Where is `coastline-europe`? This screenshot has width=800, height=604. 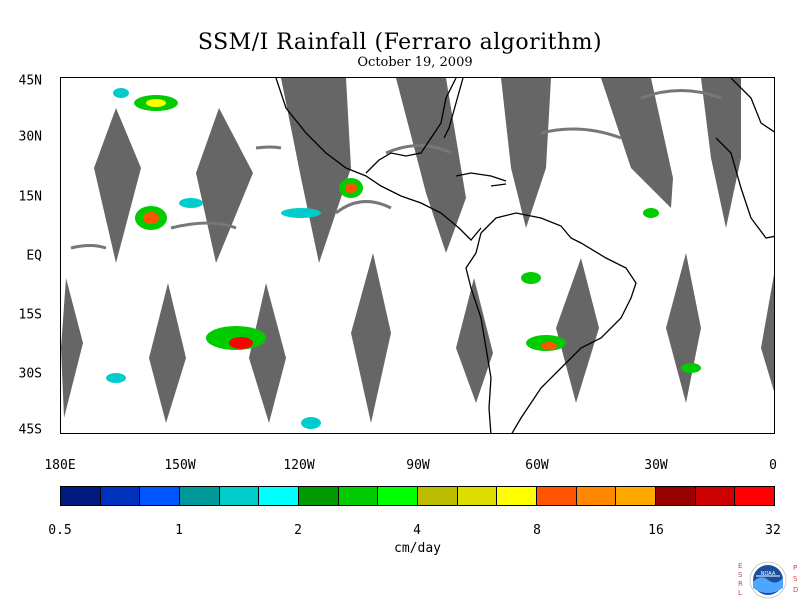 coastline-europe is located at coordinates (752, 105).